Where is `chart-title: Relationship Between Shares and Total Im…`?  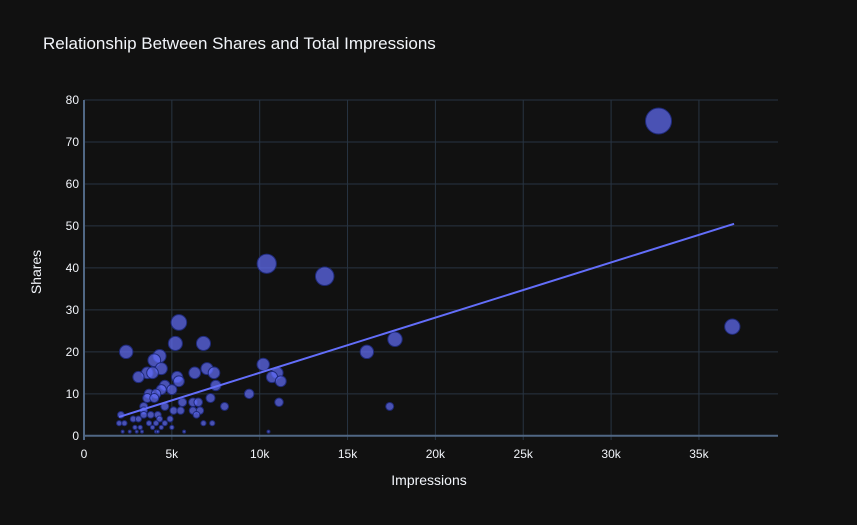
chart-title: Relationship Between Shares and Total Im… is located at coordinates (239, 43).